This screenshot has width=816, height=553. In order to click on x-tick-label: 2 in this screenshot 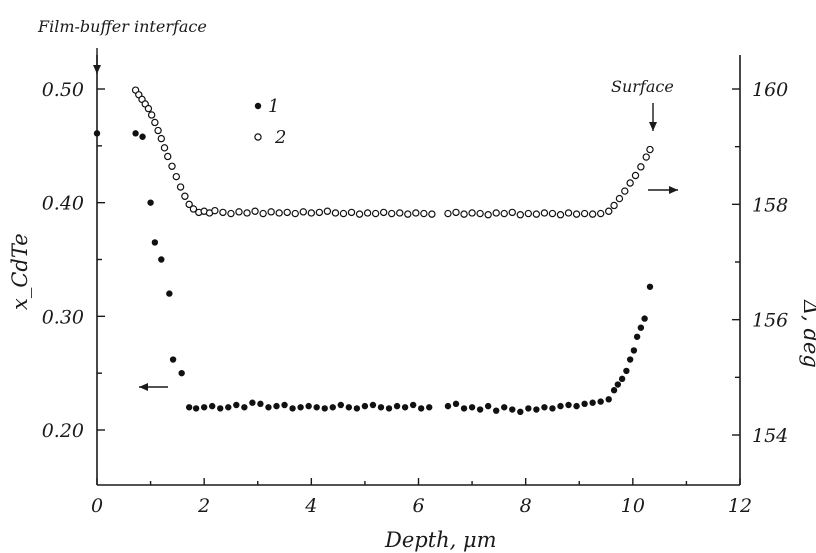, I will do `click(203, 506)`.